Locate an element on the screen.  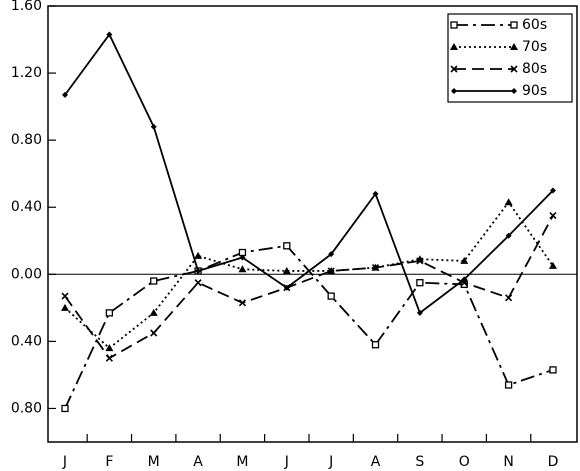
x-tick-label: S is located at coordinates (419, 462).